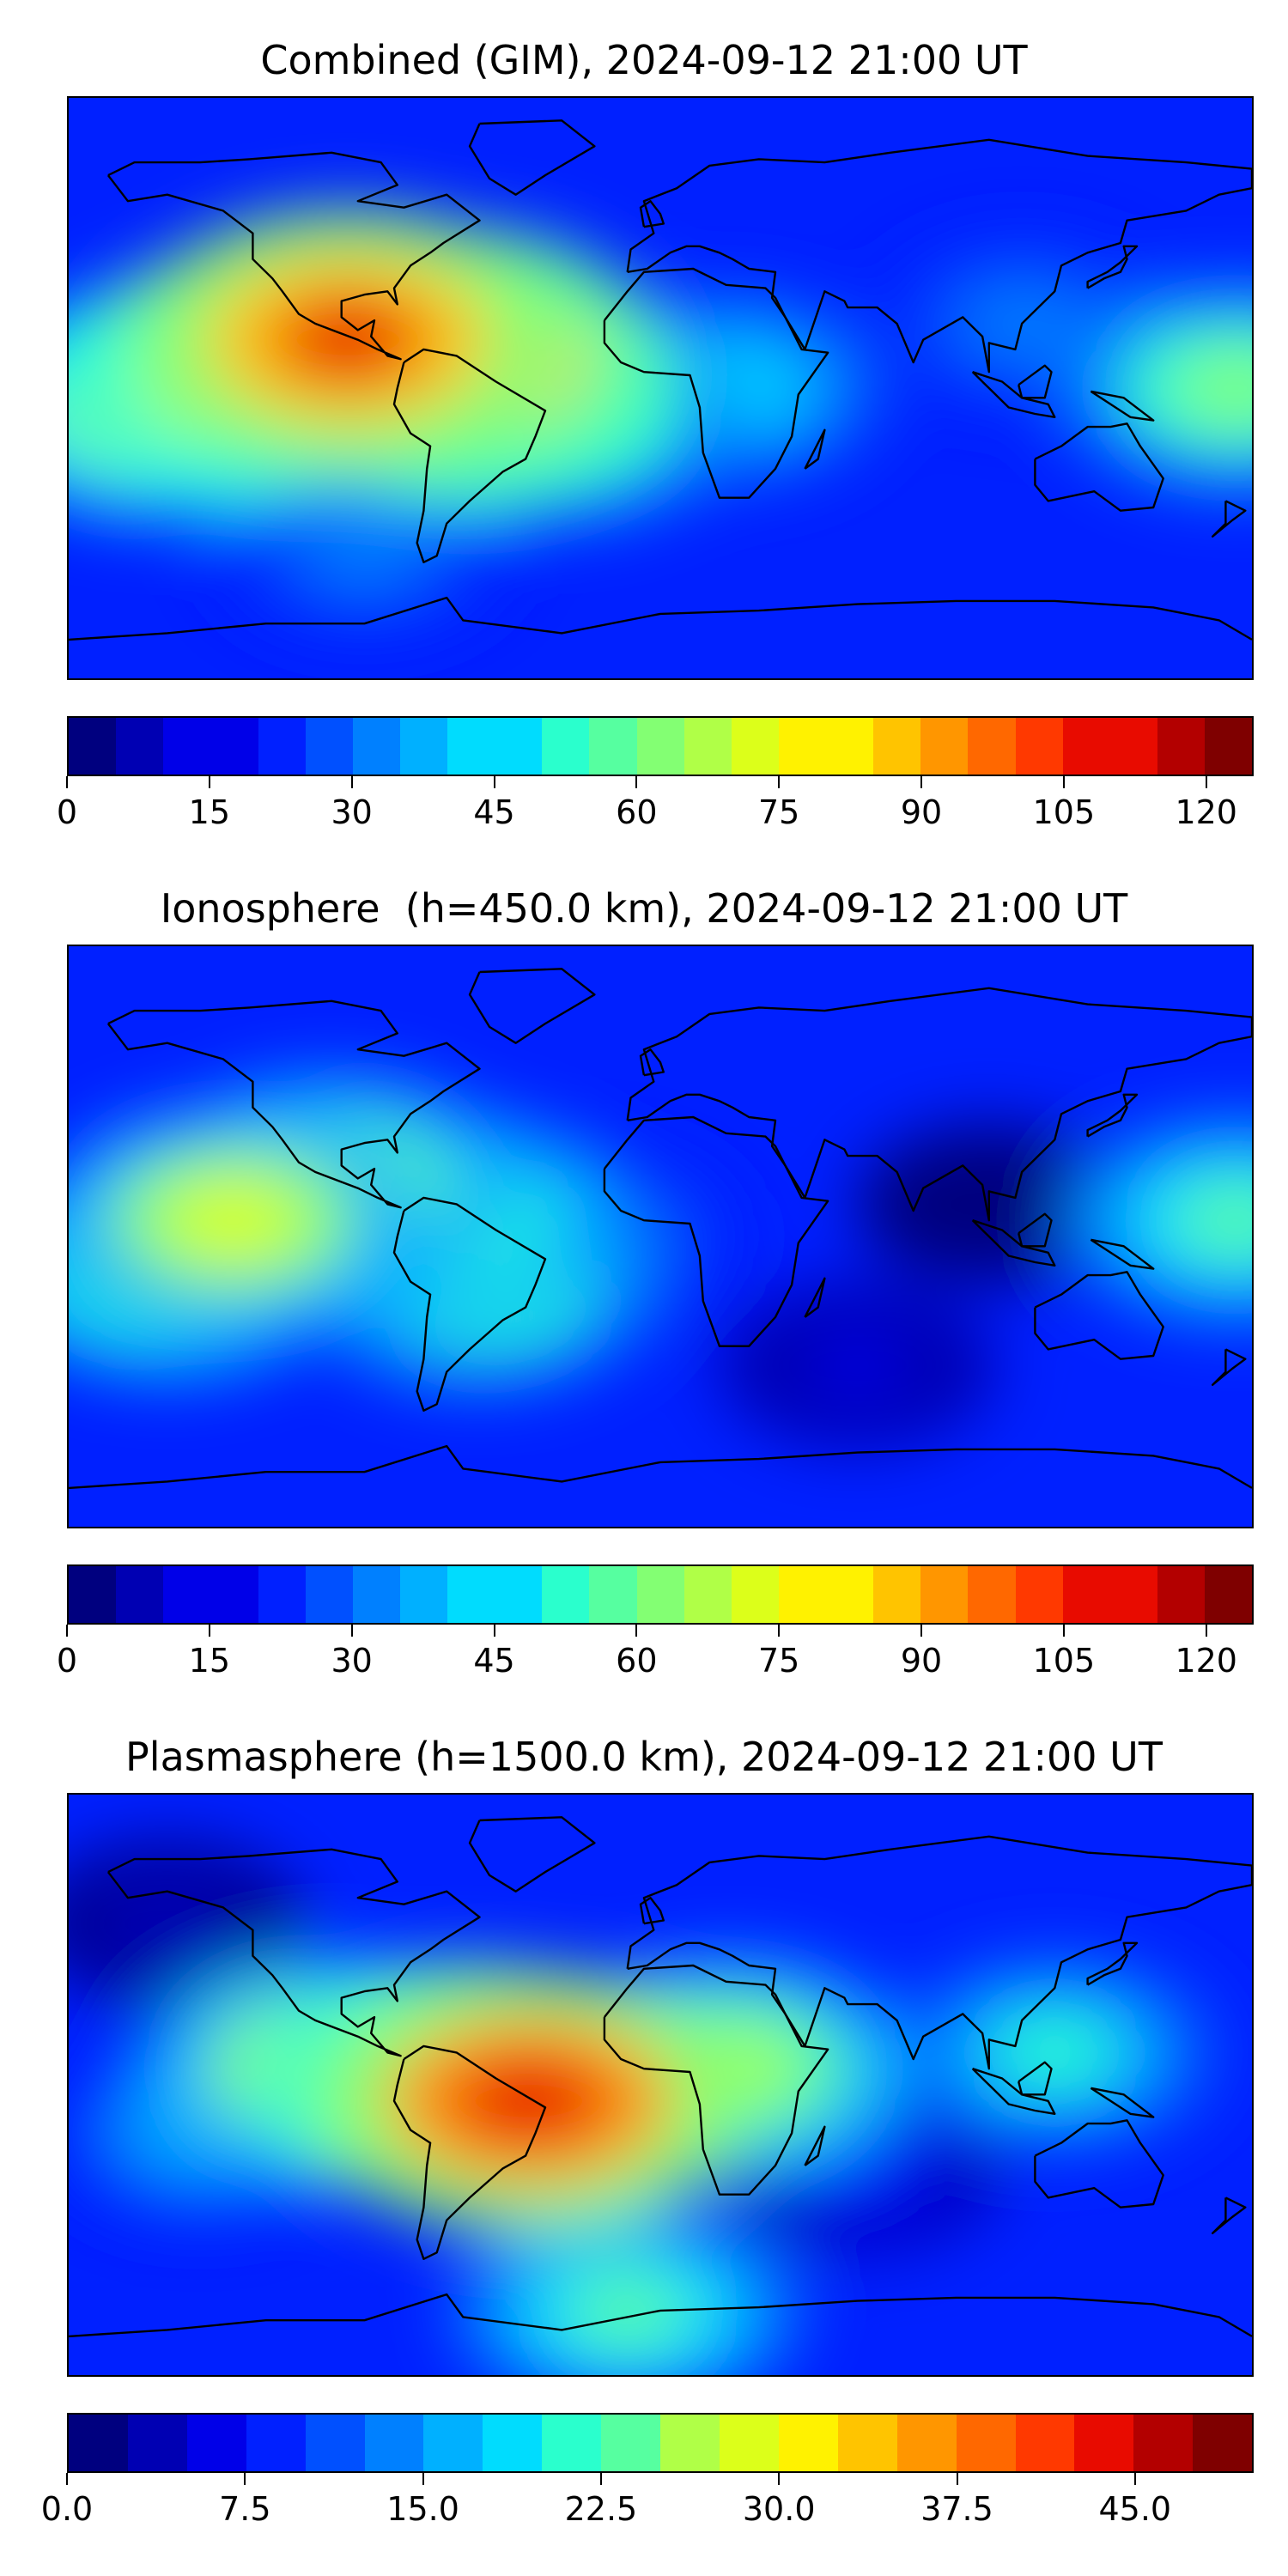 The width and height of the screenshot is (1288, 2576). I want to click on colorbar-tick-label: 90, so click(921, 812).